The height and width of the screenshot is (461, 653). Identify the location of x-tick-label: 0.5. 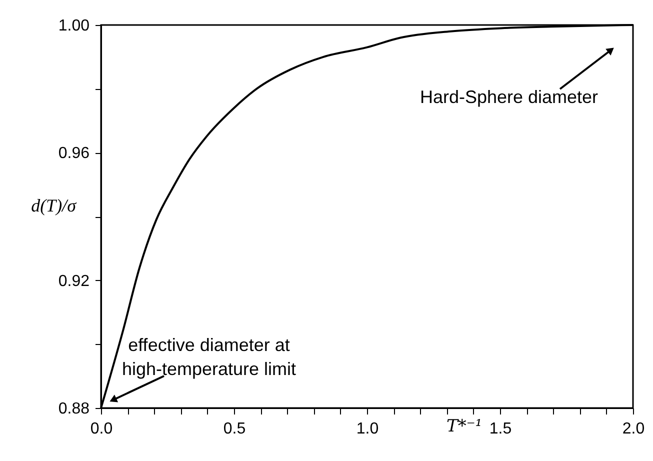
(234, 429).